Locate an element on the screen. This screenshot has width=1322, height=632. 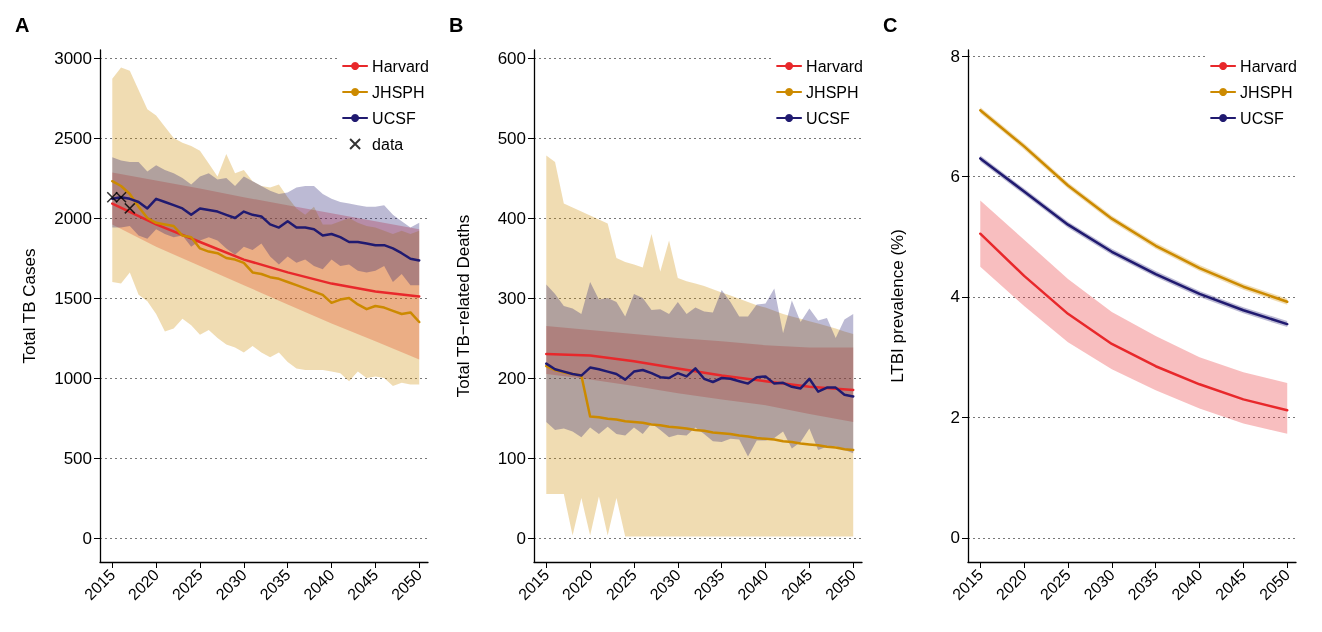
y-tick-label: 2500 is located at coordinates (73, 138).